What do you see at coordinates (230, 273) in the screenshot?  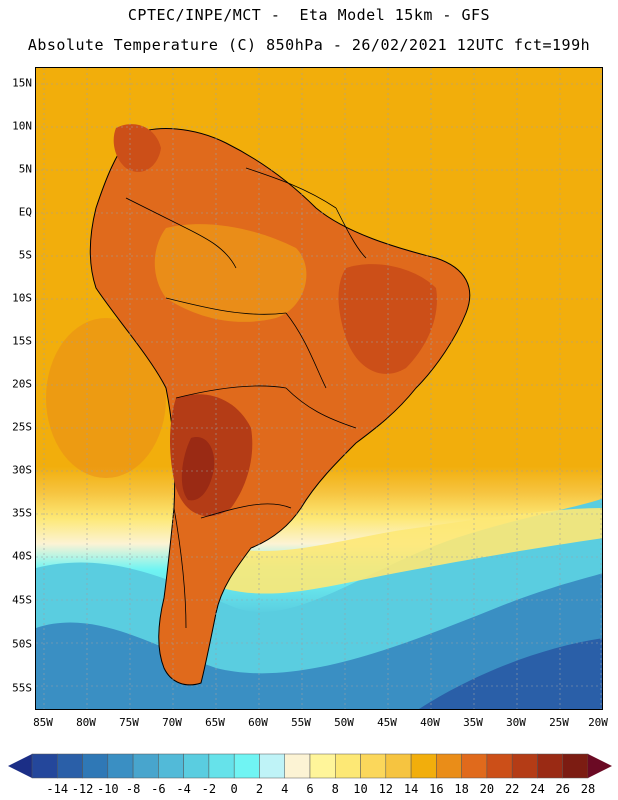 I see `amazon-warm-region` at bounding box center [230, 273].